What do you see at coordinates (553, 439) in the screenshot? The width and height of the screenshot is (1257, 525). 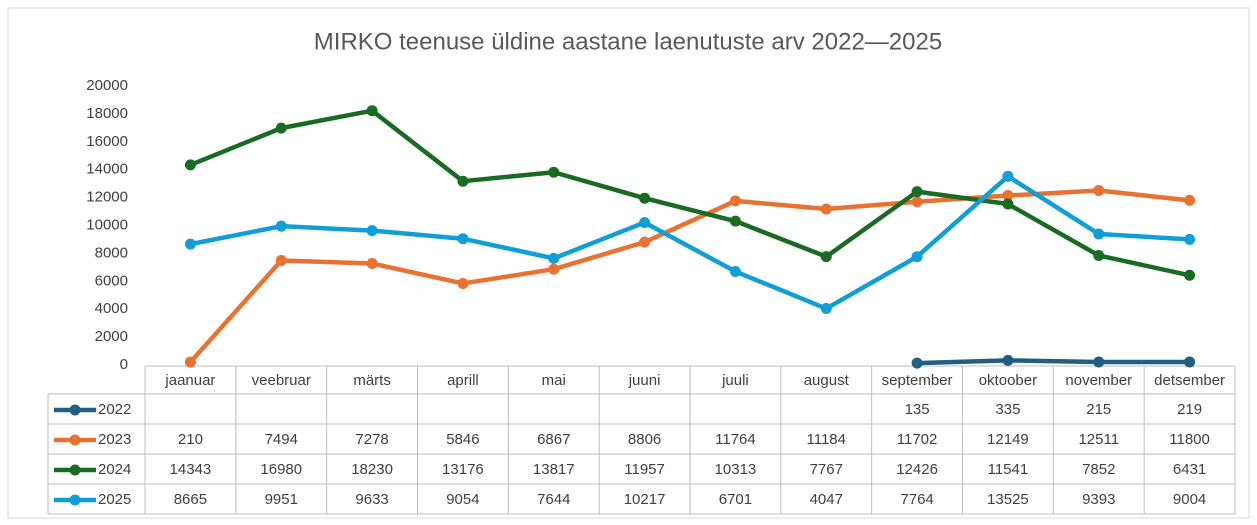 I see `table-value: 6867` at bounding box center [553, 439].